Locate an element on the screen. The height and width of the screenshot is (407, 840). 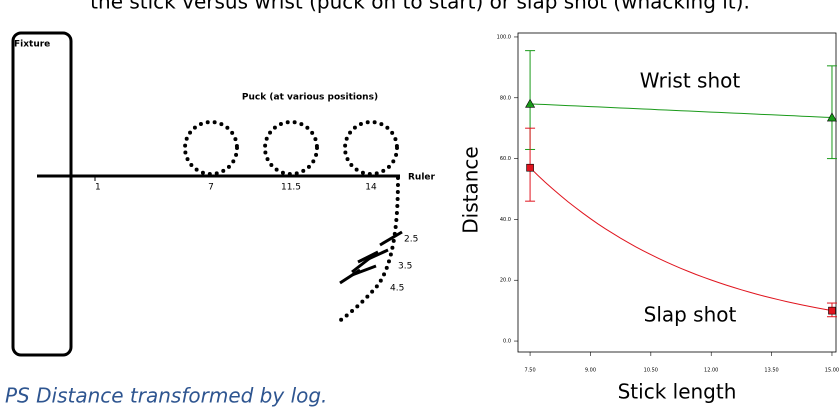
x-tick-label: 7.50 is located at coordinates (530, 371).